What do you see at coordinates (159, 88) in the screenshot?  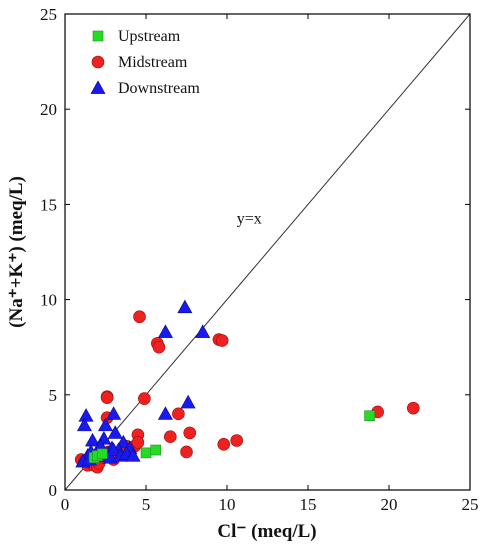 I see `legend-label-downstream: Downstream` at bounding box center [159, 88].